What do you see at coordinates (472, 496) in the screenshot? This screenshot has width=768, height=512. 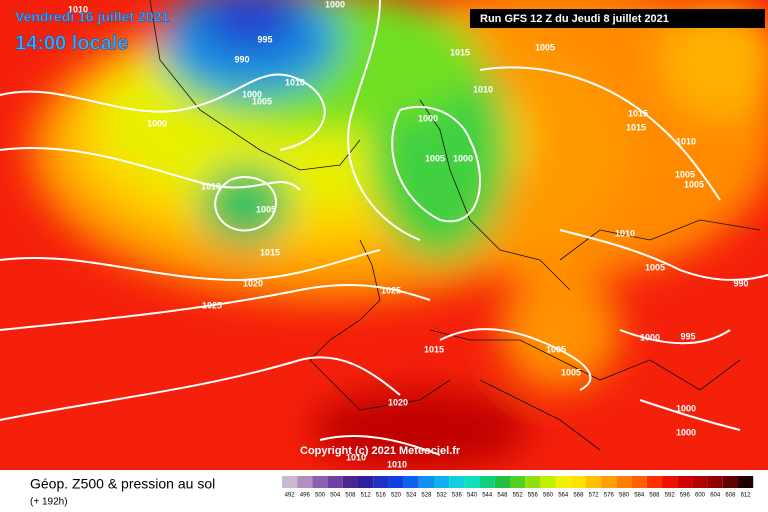 I see `colorbar-label: 540` at bounding box center [472, 496].